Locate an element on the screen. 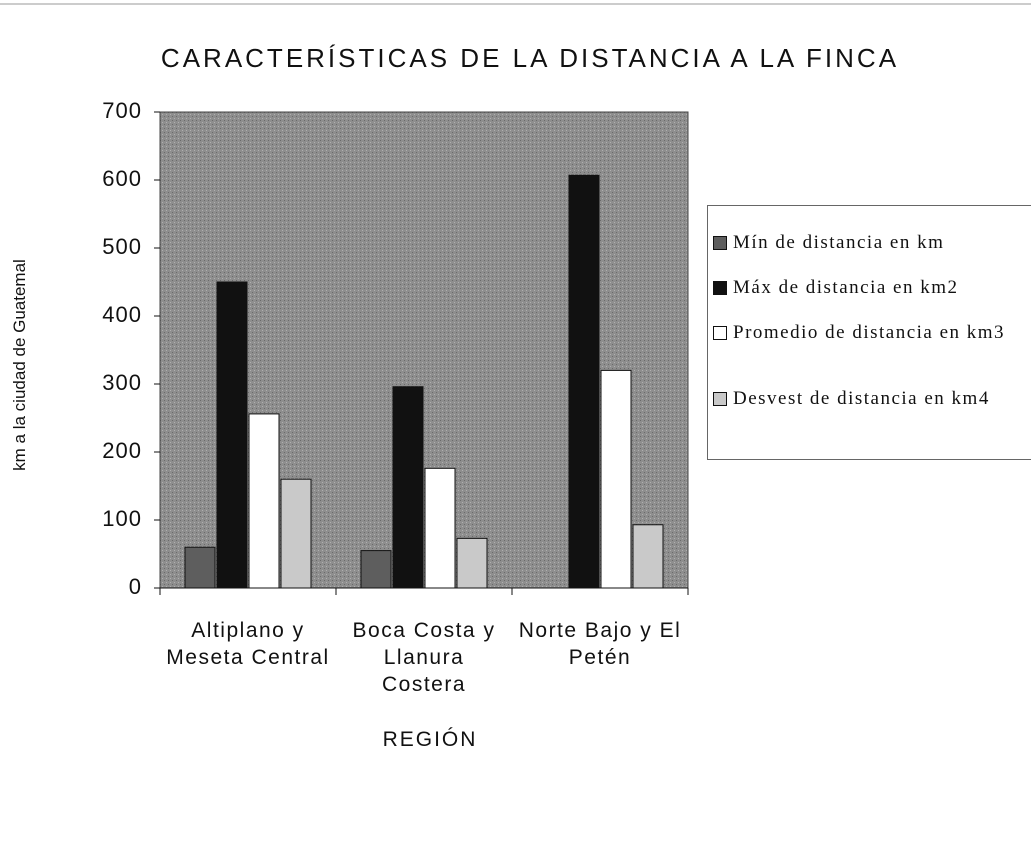 The width and height of the screenshot is (1031, 843). y-tick-label: 500 is located at coordinates (122, 246).